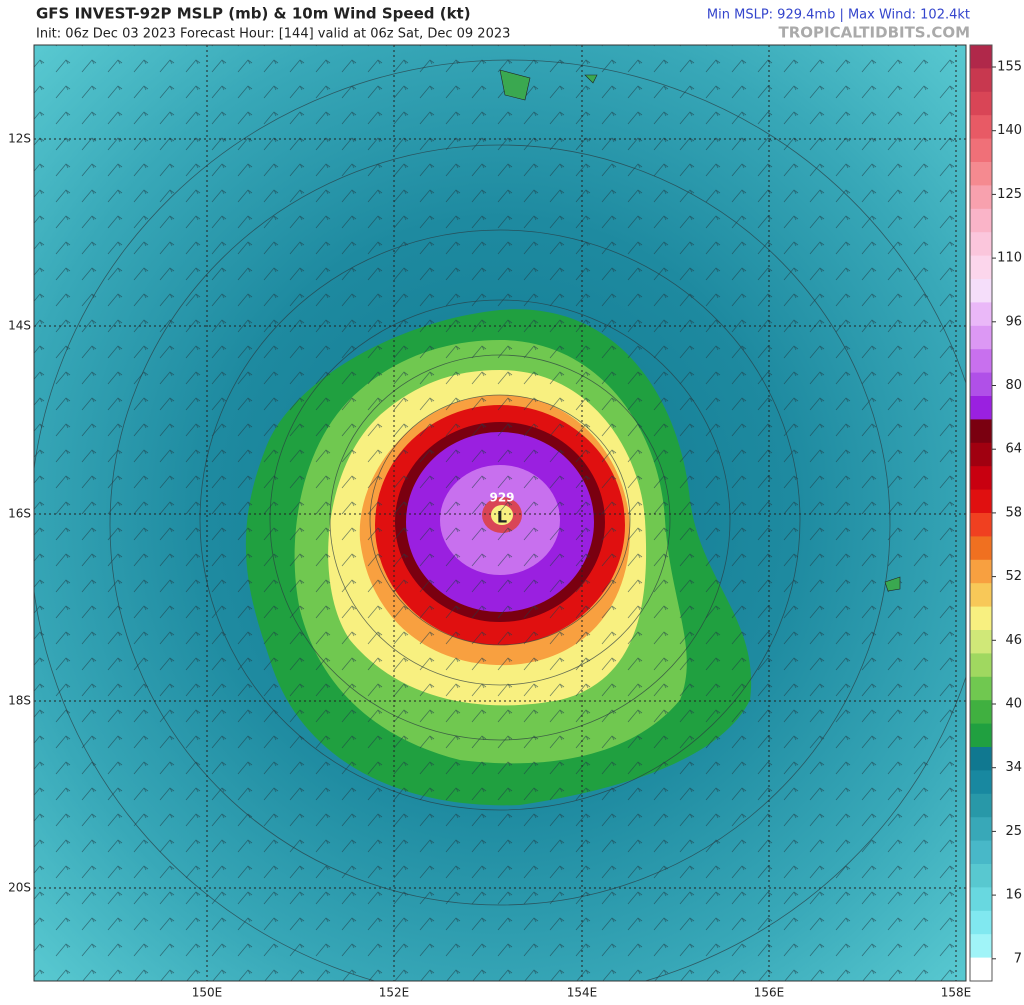 The width and height of the screenshot is (1024, 1005). Describe the element at coordinates (1013, 640) in the screenshot. I see `colorbar-label: 46` at that location.